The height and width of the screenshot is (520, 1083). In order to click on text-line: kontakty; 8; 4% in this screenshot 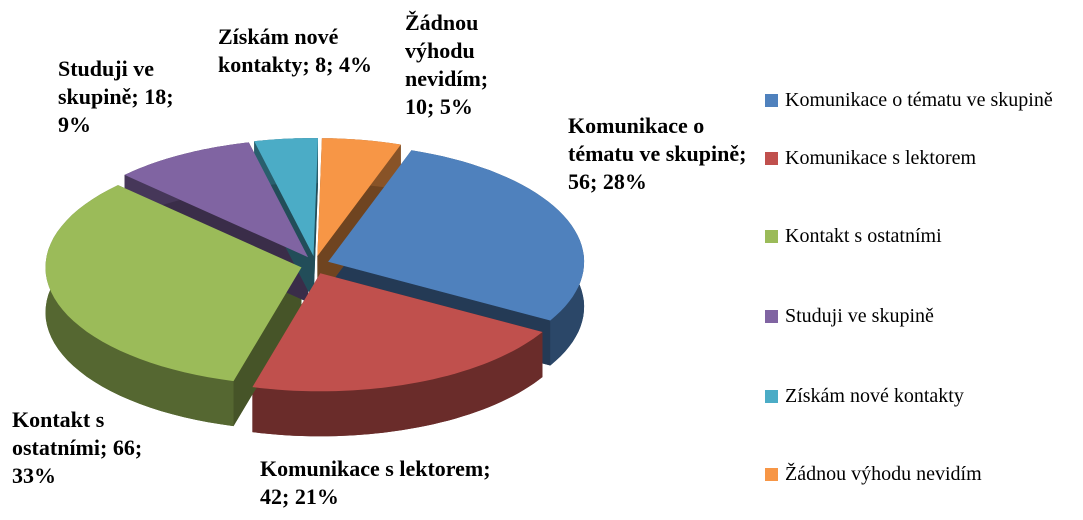, I will do `click(295, 64)`.